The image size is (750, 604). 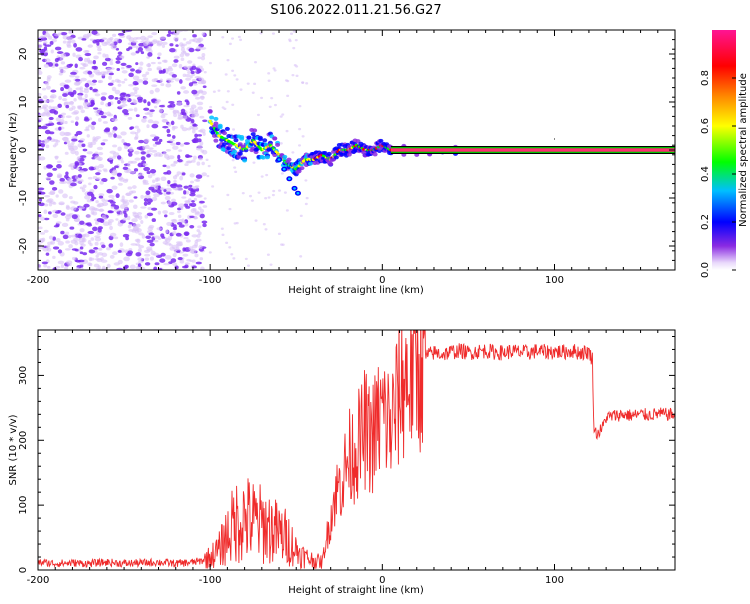 What do you see at coordinates (724, 150) in the screenshot?
I see `colorbar-gradient` at bounding box center [724, 150].